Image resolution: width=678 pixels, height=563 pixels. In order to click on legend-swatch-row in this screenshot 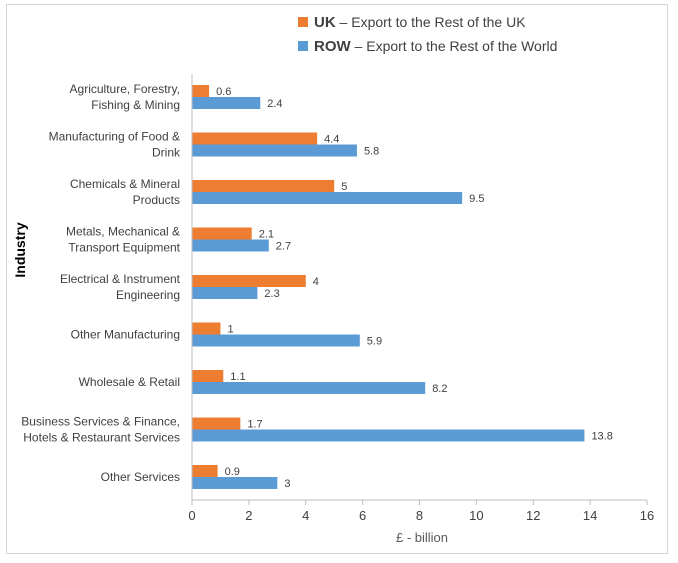, I will do `click(303, 46)`.